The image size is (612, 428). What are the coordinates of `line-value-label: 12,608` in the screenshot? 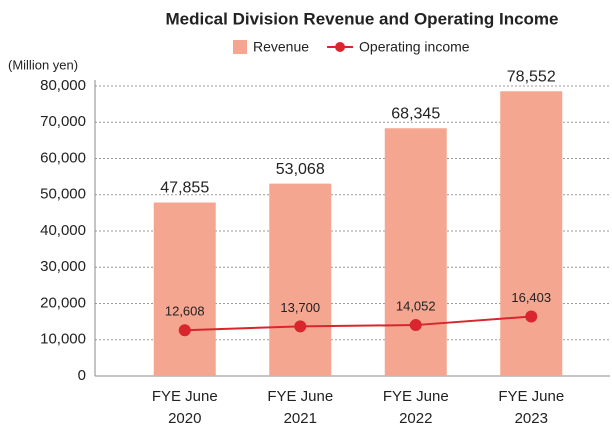 It's located at (185, 311).